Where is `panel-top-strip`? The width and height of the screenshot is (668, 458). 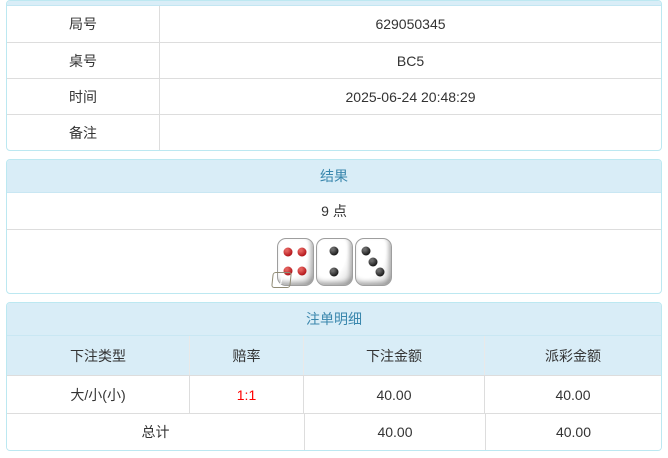
panel-top-strip is located at coordinates (334, 3).